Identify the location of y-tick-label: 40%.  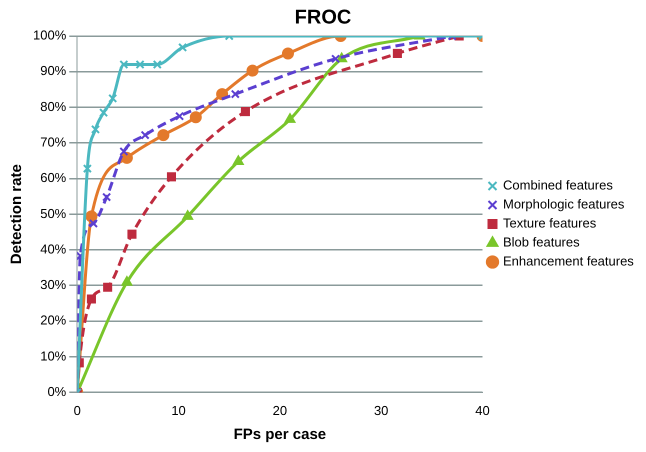
(53, 248).